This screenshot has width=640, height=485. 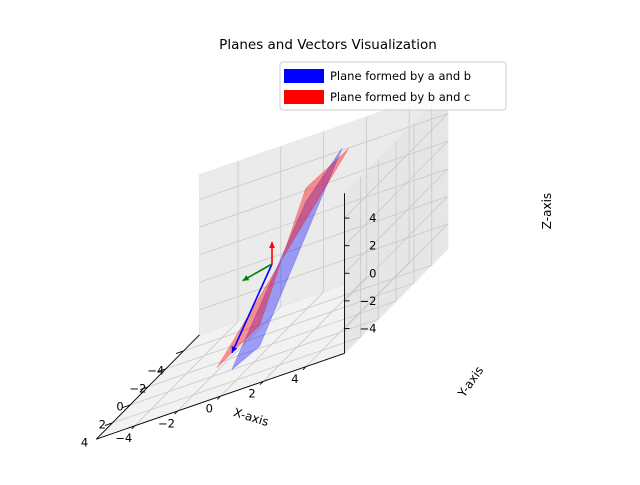 What do you see at coordinates (328, 45) in the screenshot?
I see `chart-title: Planes and Vectors Visualization` at bounding box center [328, 45].